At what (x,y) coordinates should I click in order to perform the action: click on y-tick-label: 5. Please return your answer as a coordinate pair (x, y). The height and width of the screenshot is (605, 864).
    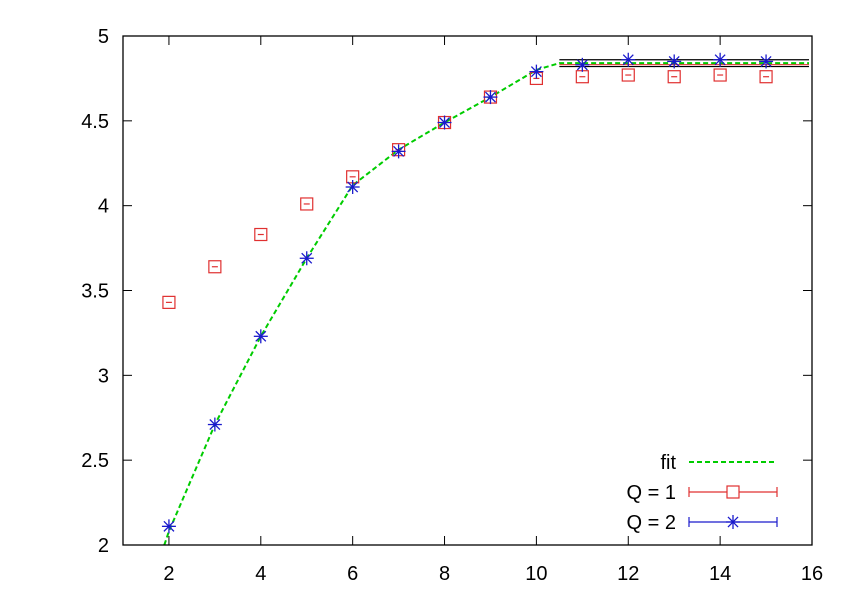
    Looking at the image, I should click on (103, 37).